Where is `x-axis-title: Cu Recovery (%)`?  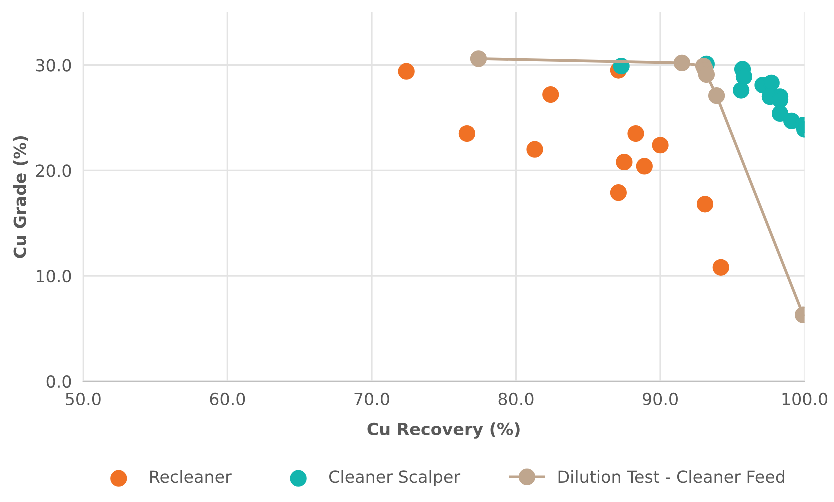
x-axis-title: Cu Recovery (%) is located at coordinates (444, 430).